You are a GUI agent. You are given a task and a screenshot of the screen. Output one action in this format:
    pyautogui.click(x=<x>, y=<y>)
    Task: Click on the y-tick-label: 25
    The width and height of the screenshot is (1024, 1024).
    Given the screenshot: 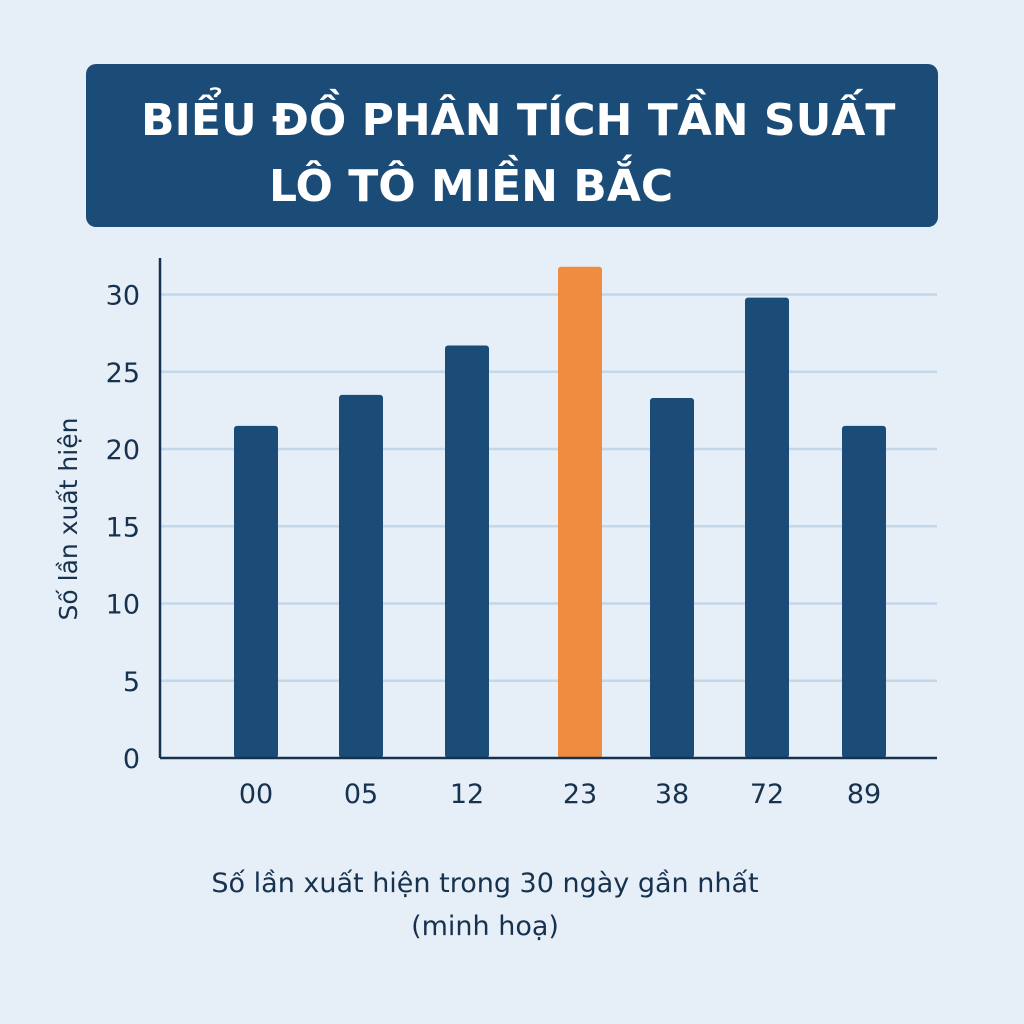 What is the action you would take?
    pyautogui.click(x=123, y=373)
    